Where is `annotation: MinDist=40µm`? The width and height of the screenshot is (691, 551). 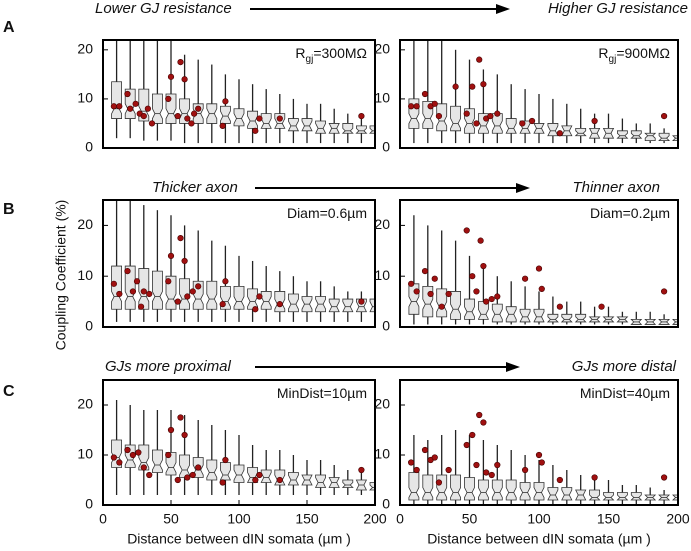
annotation: MinDist=40µm is located at coordinates (625, 393).